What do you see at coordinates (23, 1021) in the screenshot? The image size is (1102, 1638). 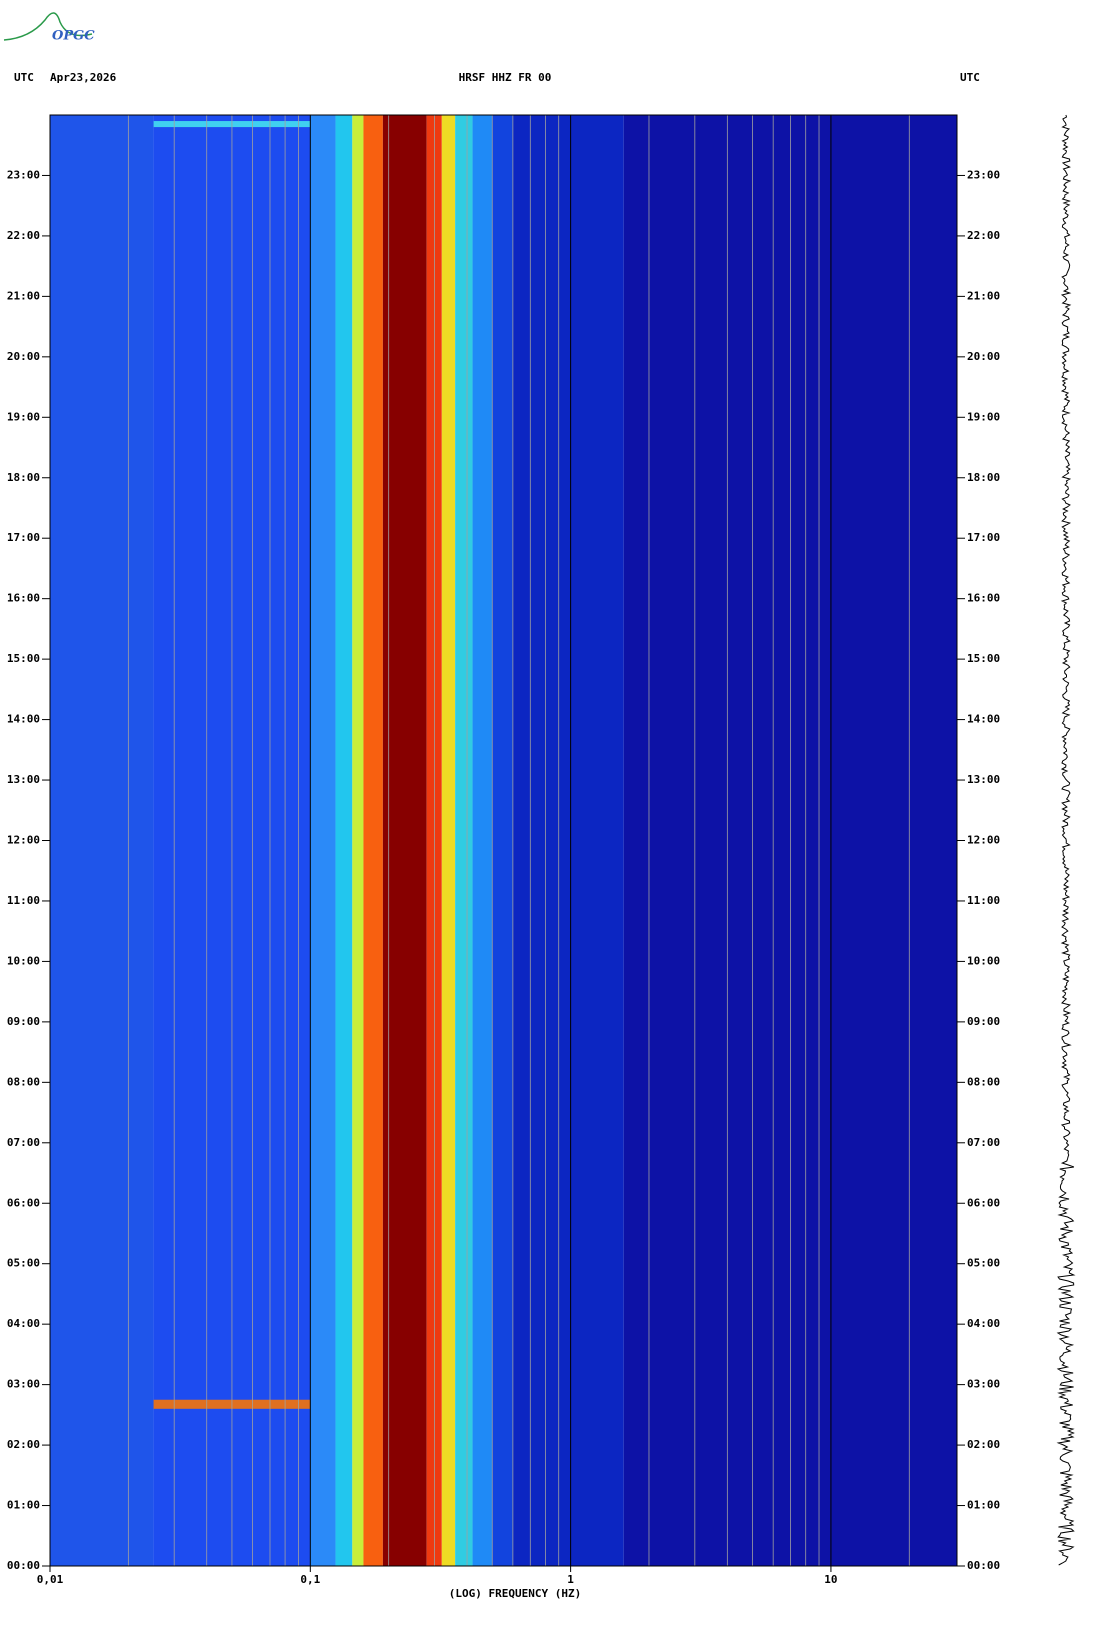 I see `y-tick-label-left: 09:00` at bounding box center [23, 1021].